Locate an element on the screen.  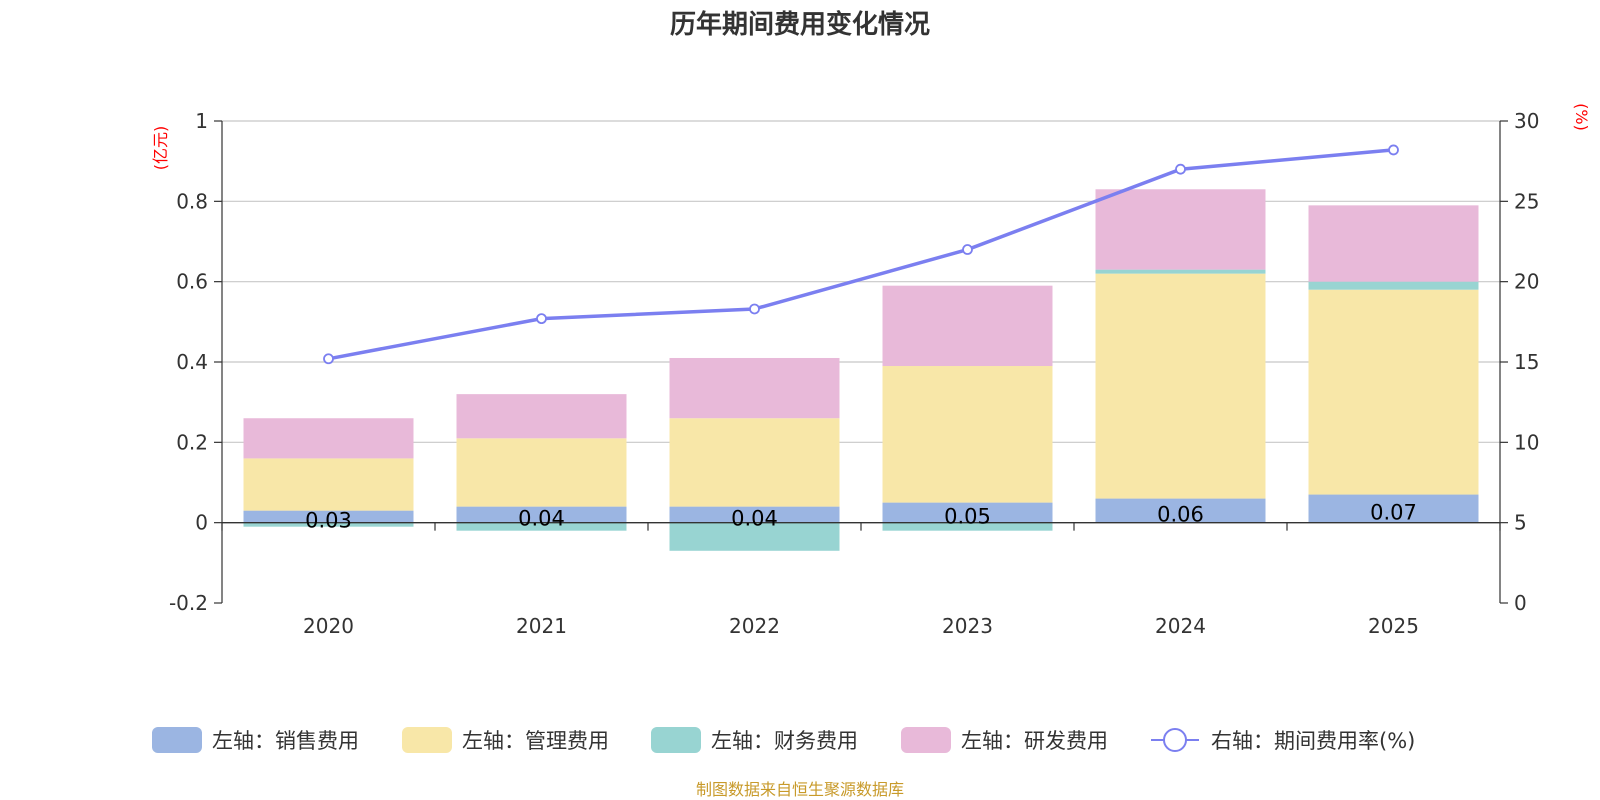
bar-1-2020 is located at coordinates (328, 484).